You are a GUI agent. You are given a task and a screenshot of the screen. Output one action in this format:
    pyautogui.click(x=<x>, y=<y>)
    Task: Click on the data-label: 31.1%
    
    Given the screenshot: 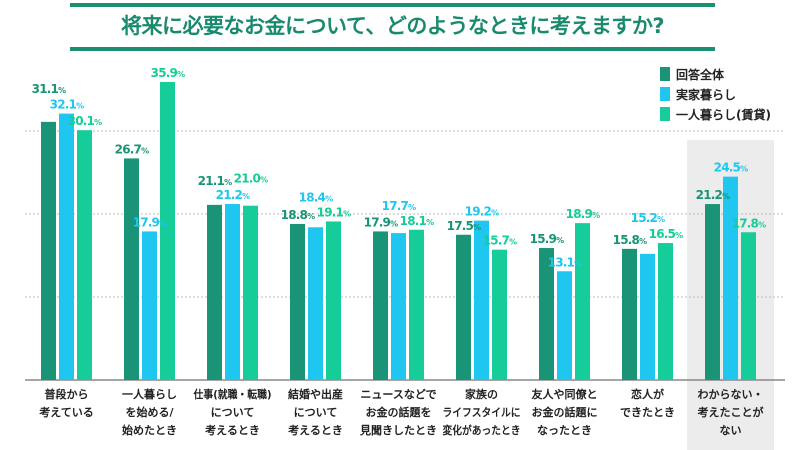 What is the action you would take?
    pyautogui.click(x=49, y=89)
    